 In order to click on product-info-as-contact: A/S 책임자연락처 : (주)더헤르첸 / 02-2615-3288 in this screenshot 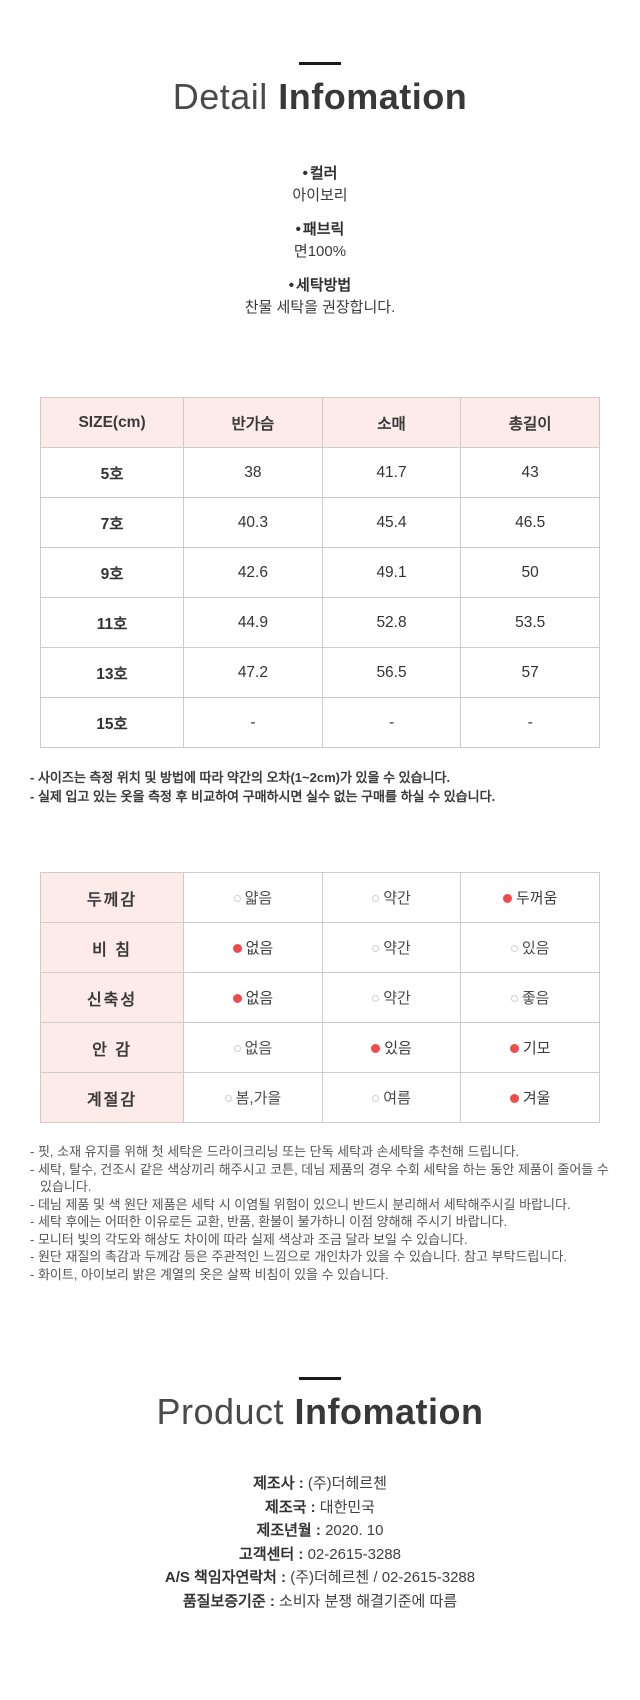, I will do `click(320, 1578)`.